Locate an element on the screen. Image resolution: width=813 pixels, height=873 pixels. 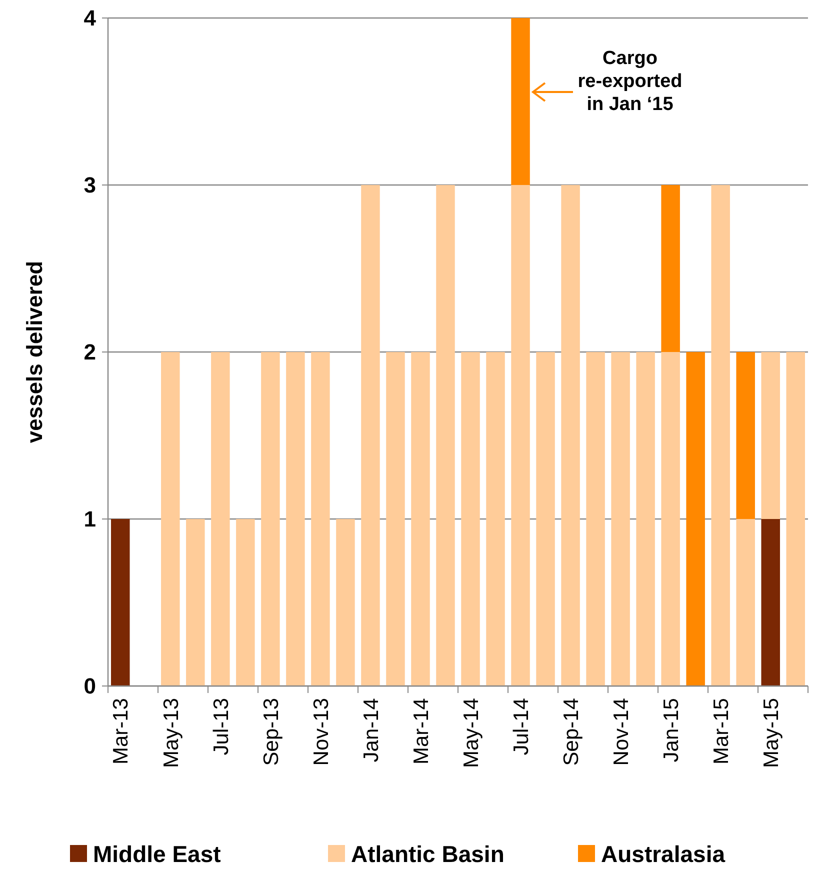
x-tick-label: Mar-13 is located at coordinates (121, 731).